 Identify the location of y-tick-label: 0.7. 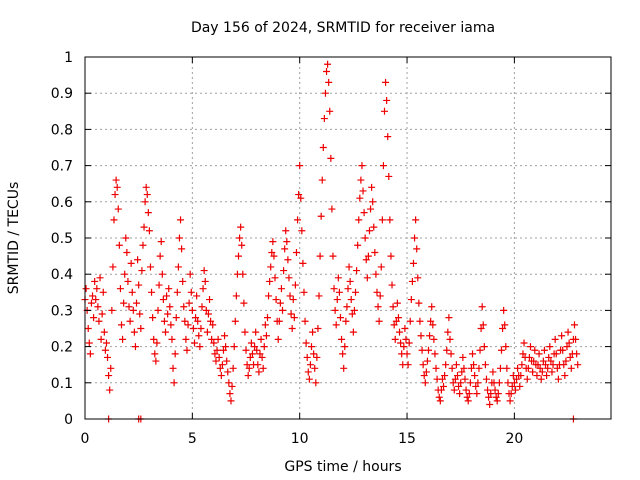
(62, 167).